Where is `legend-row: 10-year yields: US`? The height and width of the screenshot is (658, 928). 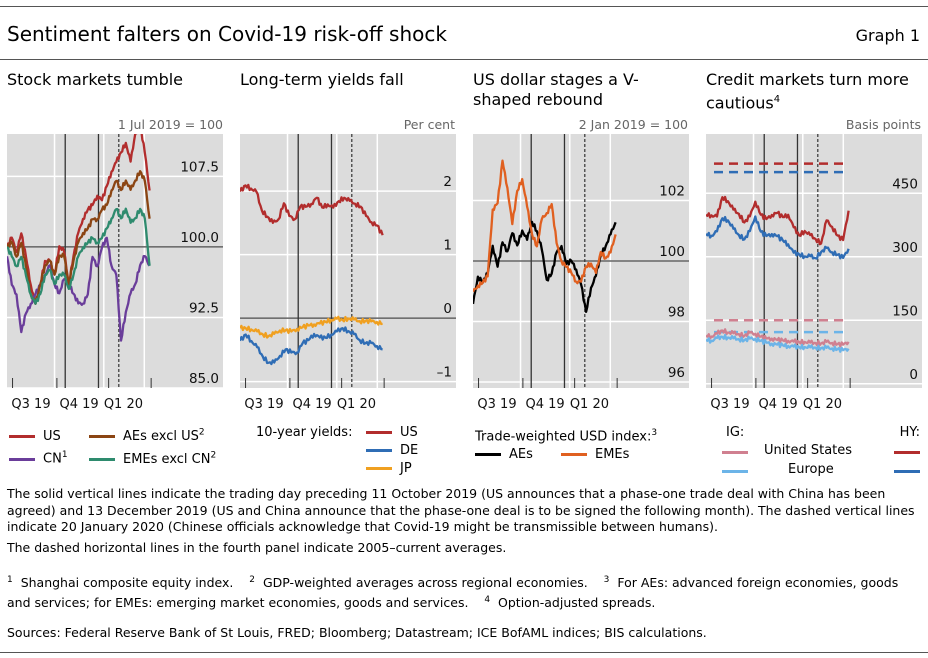
legend-row: 10-year yields: US is located at coordinates (337, 433).